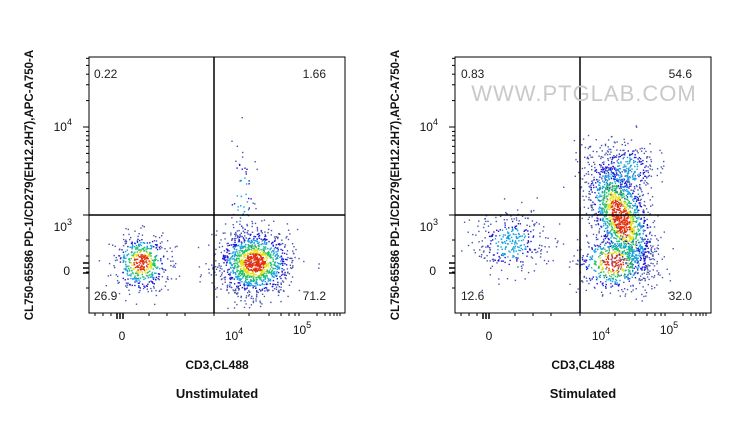 This screenshot has width=733, height=438. What do you see at coordinates (217, 393) in the screenshot?
I see `condition-label: Unstimulated` at bounding box center [217, 393].